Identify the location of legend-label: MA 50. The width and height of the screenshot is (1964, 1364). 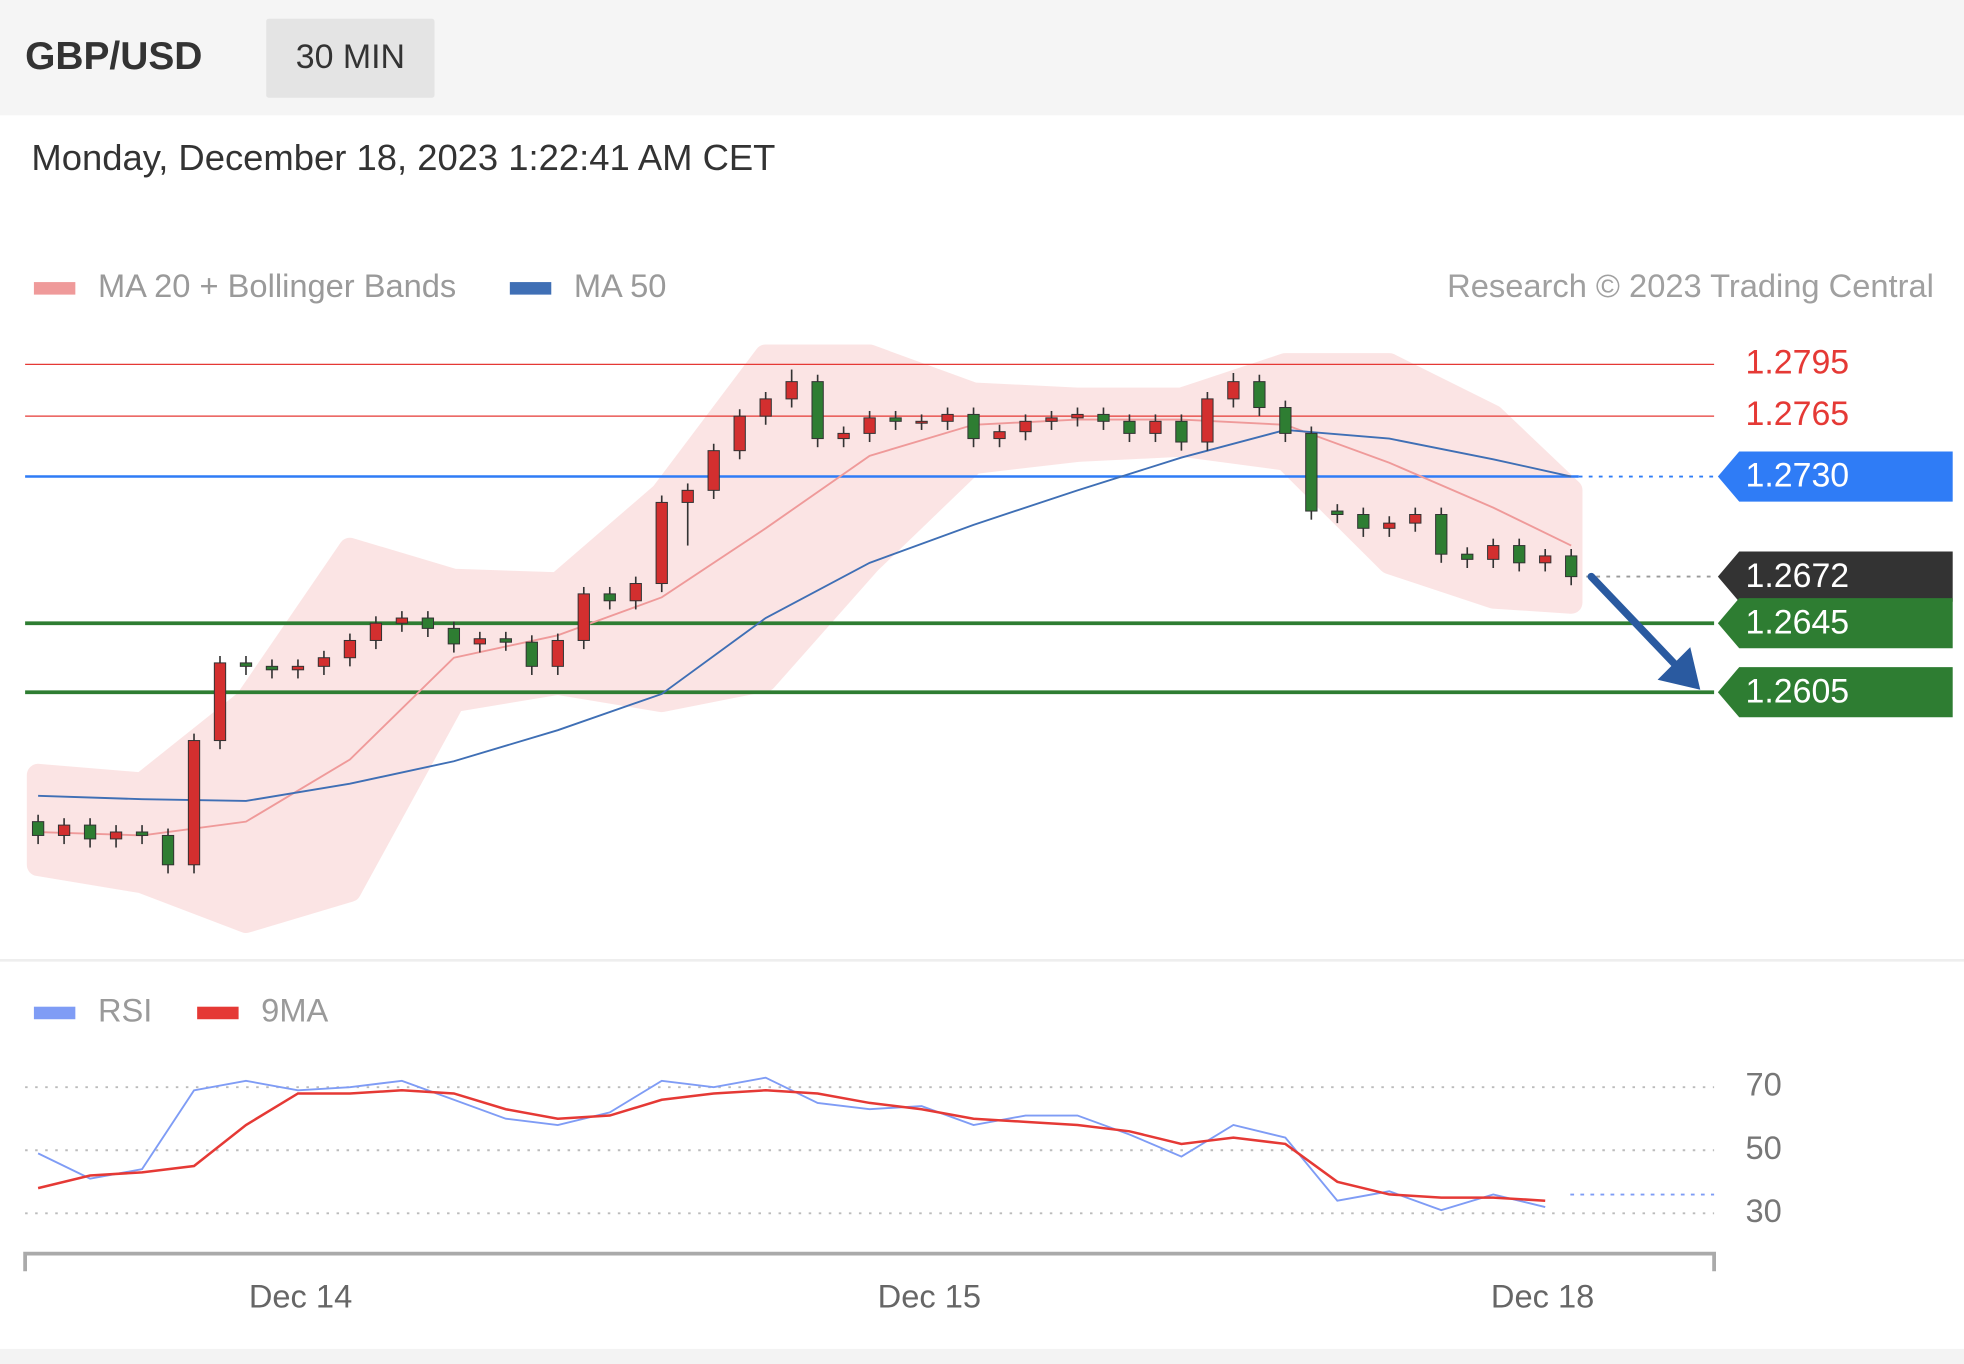
(620, 285).